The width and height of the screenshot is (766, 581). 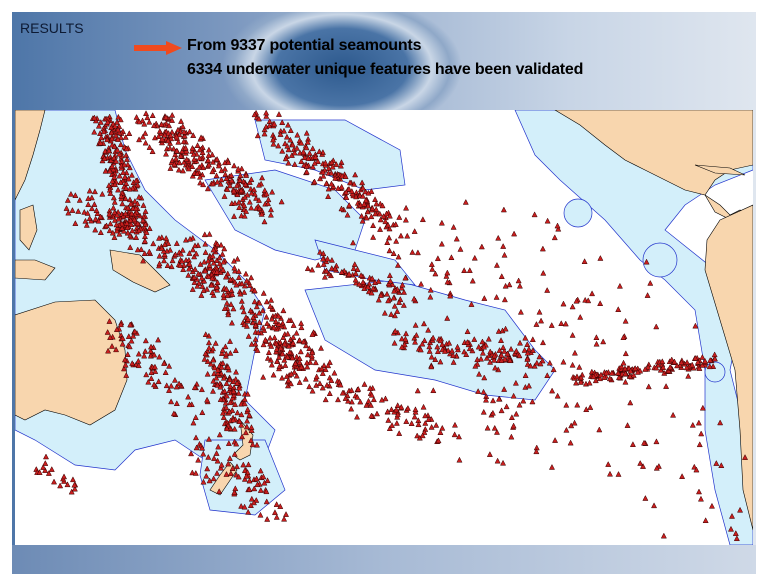 What do you see at coordinates (52, 28) in the screenshot?
I see `slide-title: RESULTS` at bounding box center [52, 28].